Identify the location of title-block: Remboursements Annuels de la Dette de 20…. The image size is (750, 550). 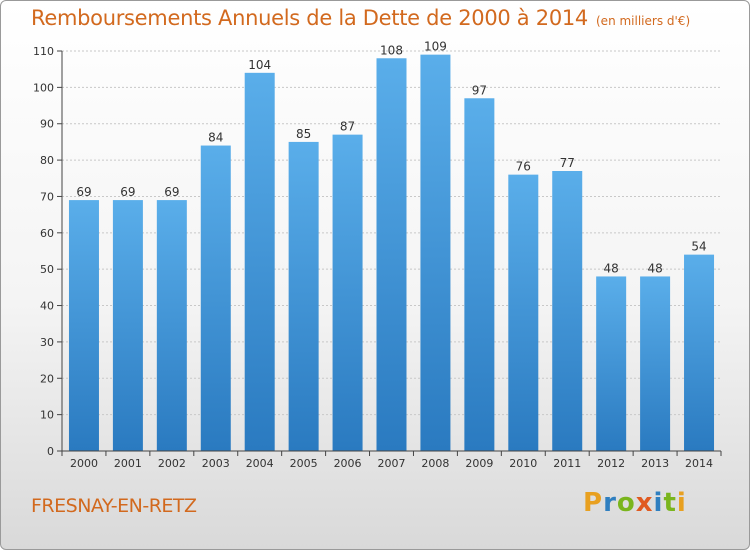
(360, 18).